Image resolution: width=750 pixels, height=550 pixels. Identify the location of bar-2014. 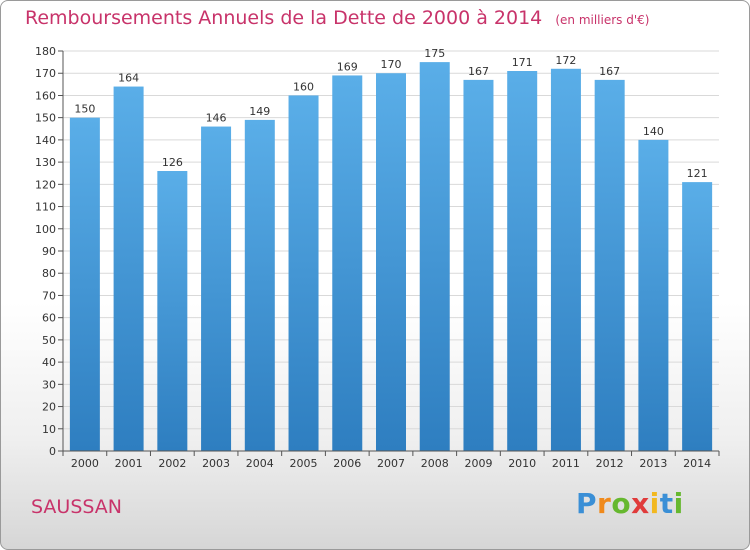
(697, 316).